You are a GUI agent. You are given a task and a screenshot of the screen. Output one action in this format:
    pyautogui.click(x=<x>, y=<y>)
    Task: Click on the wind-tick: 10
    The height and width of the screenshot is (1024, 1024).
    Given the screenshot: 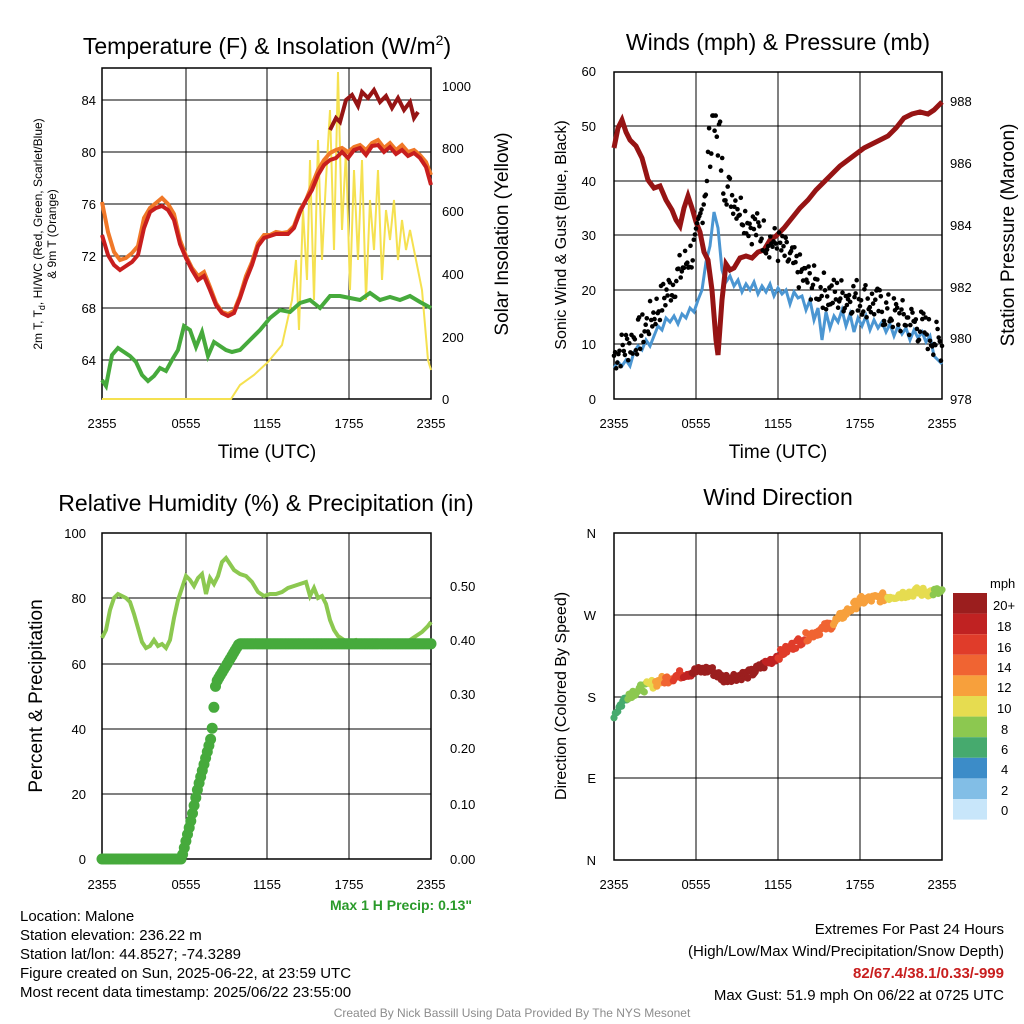 What is the action you would take?
    pyautogui.click(x=589, y=344)
    